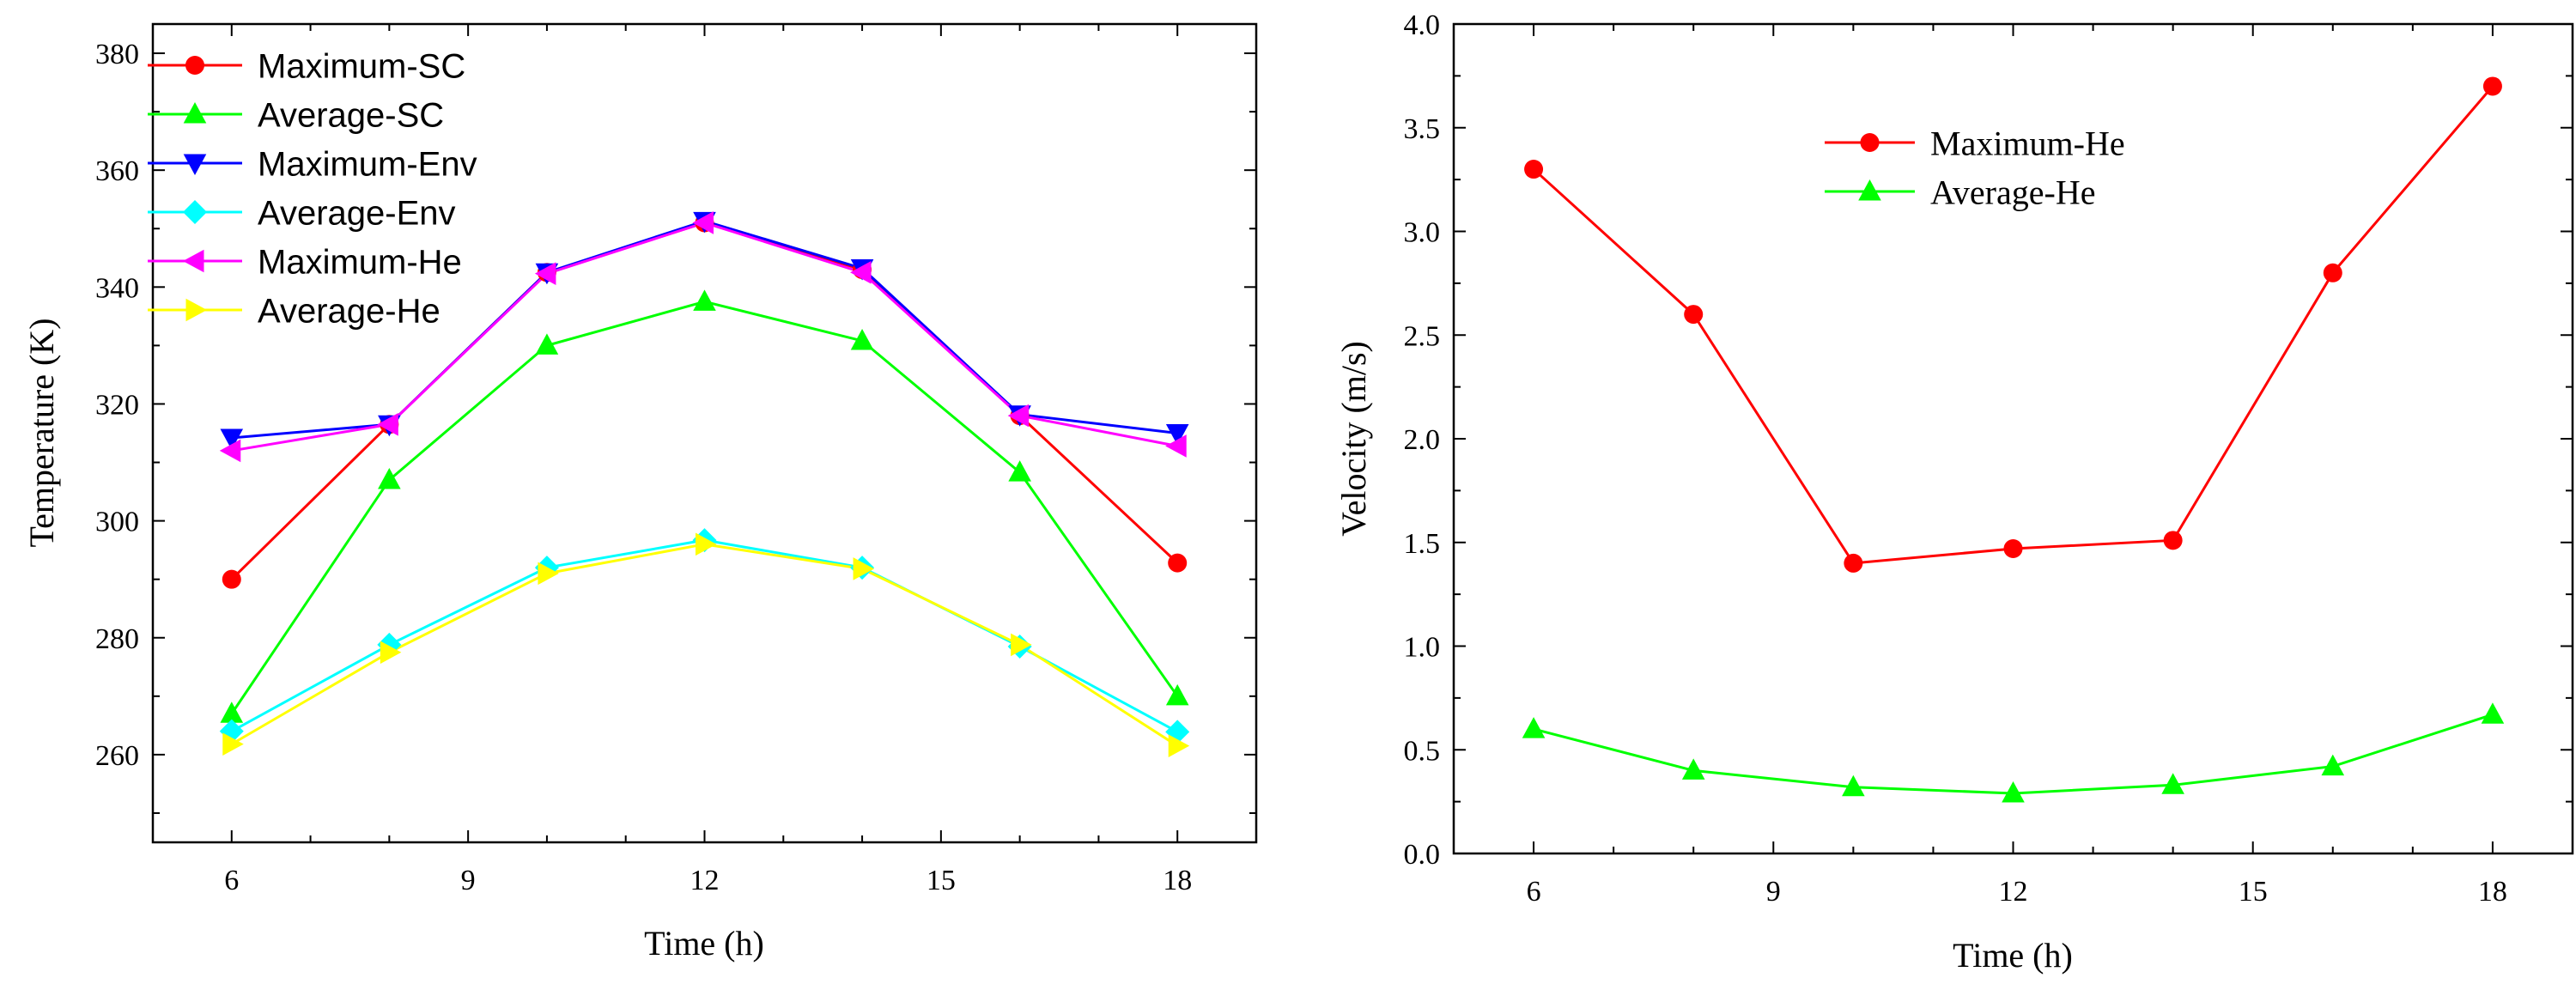 The width and height of the screenshot is (2576, 990). Describe the element at coordinates (117, 405) in the screenshot. I see `y-tick-label: 320` at that location.